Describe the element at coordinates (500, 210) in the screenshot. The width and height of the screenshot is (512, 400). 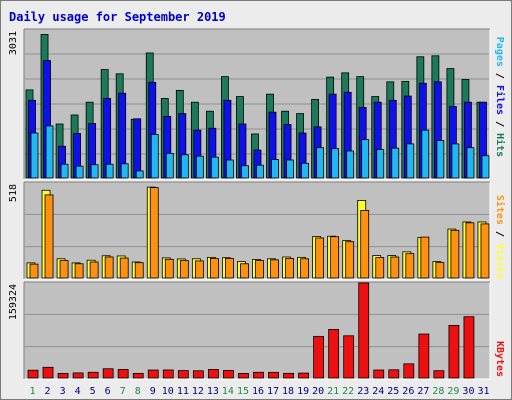
I see `visits-legend-sites: Sites` at that location.